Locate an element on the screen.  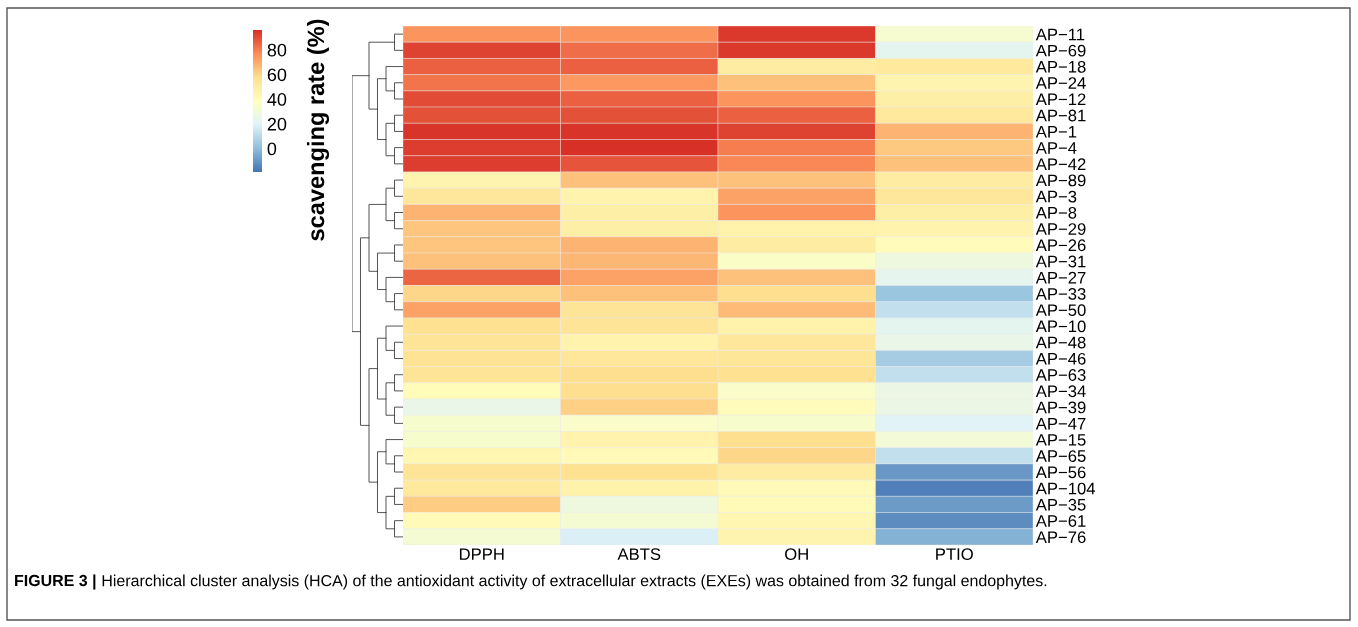
y-tick-label: AP−24 is located at coordinates (1060, 83).